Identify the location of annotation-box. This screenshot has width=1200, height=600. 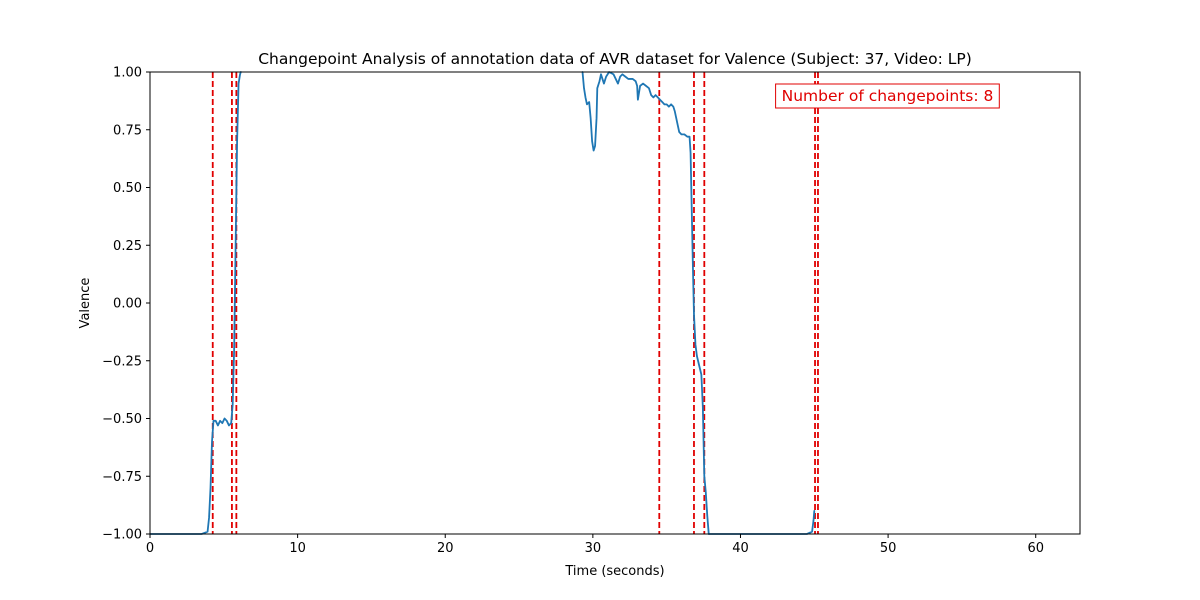
(887, 96).